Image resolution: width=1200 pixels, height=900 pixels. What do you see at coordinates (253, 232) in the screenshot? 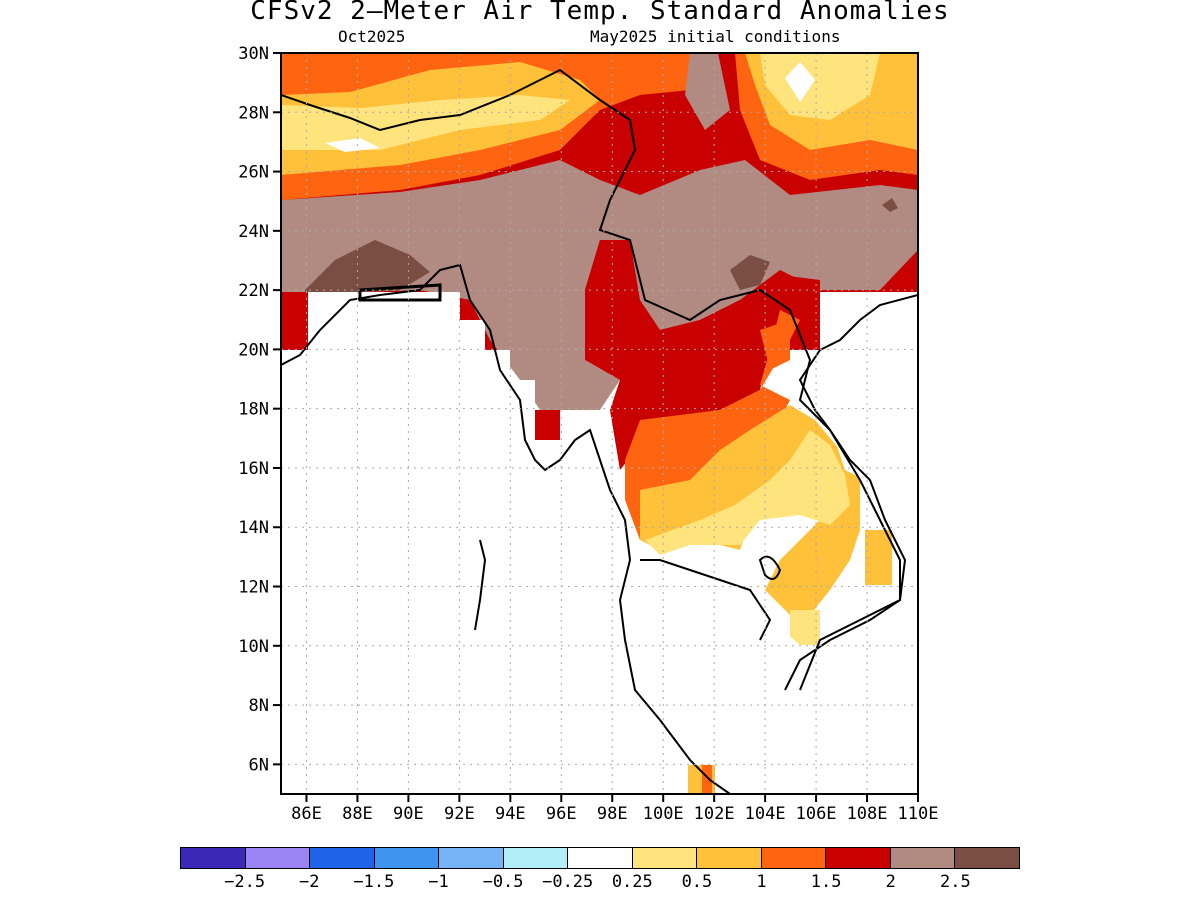
I see `y-tick-label: 24N` at bounding box center [253, 232].